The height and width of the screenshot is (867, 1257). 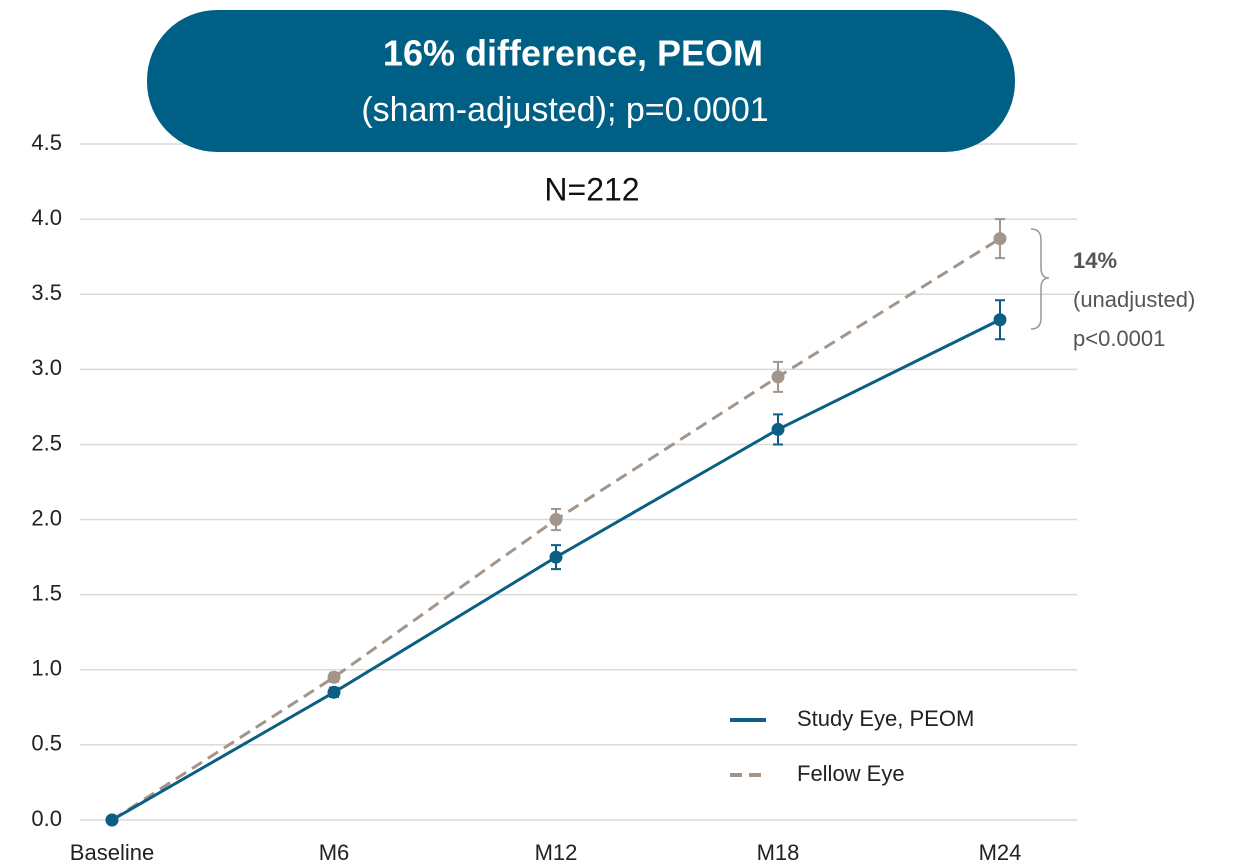 I want to click on y-tick-label: 3.0, so click(x=46, y=367).